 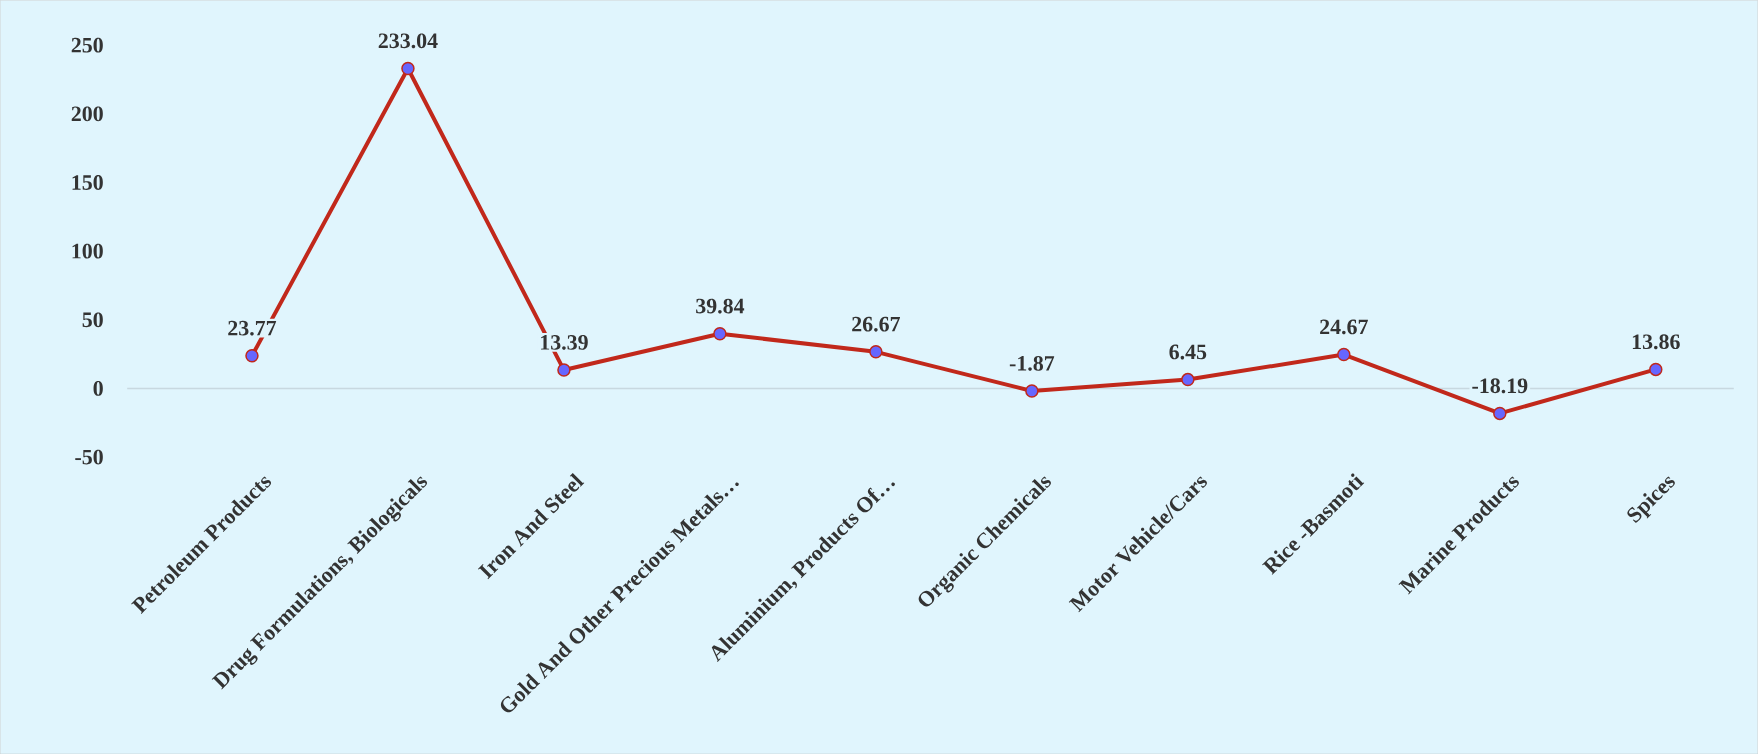 I want to click on y-tick-label: 250, so click(x=87, y=45).